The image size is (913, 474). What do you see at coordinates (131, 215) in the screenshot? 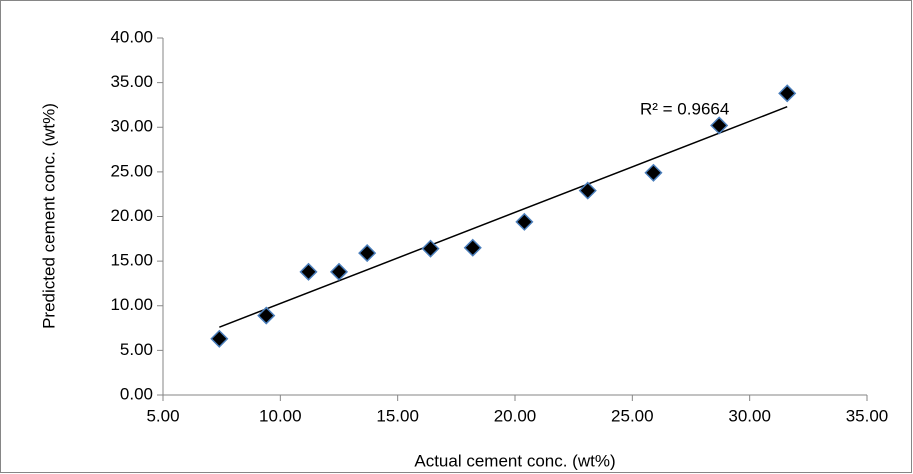
I see `y-tick-label: 20.00` at bounding box center [131, 215].